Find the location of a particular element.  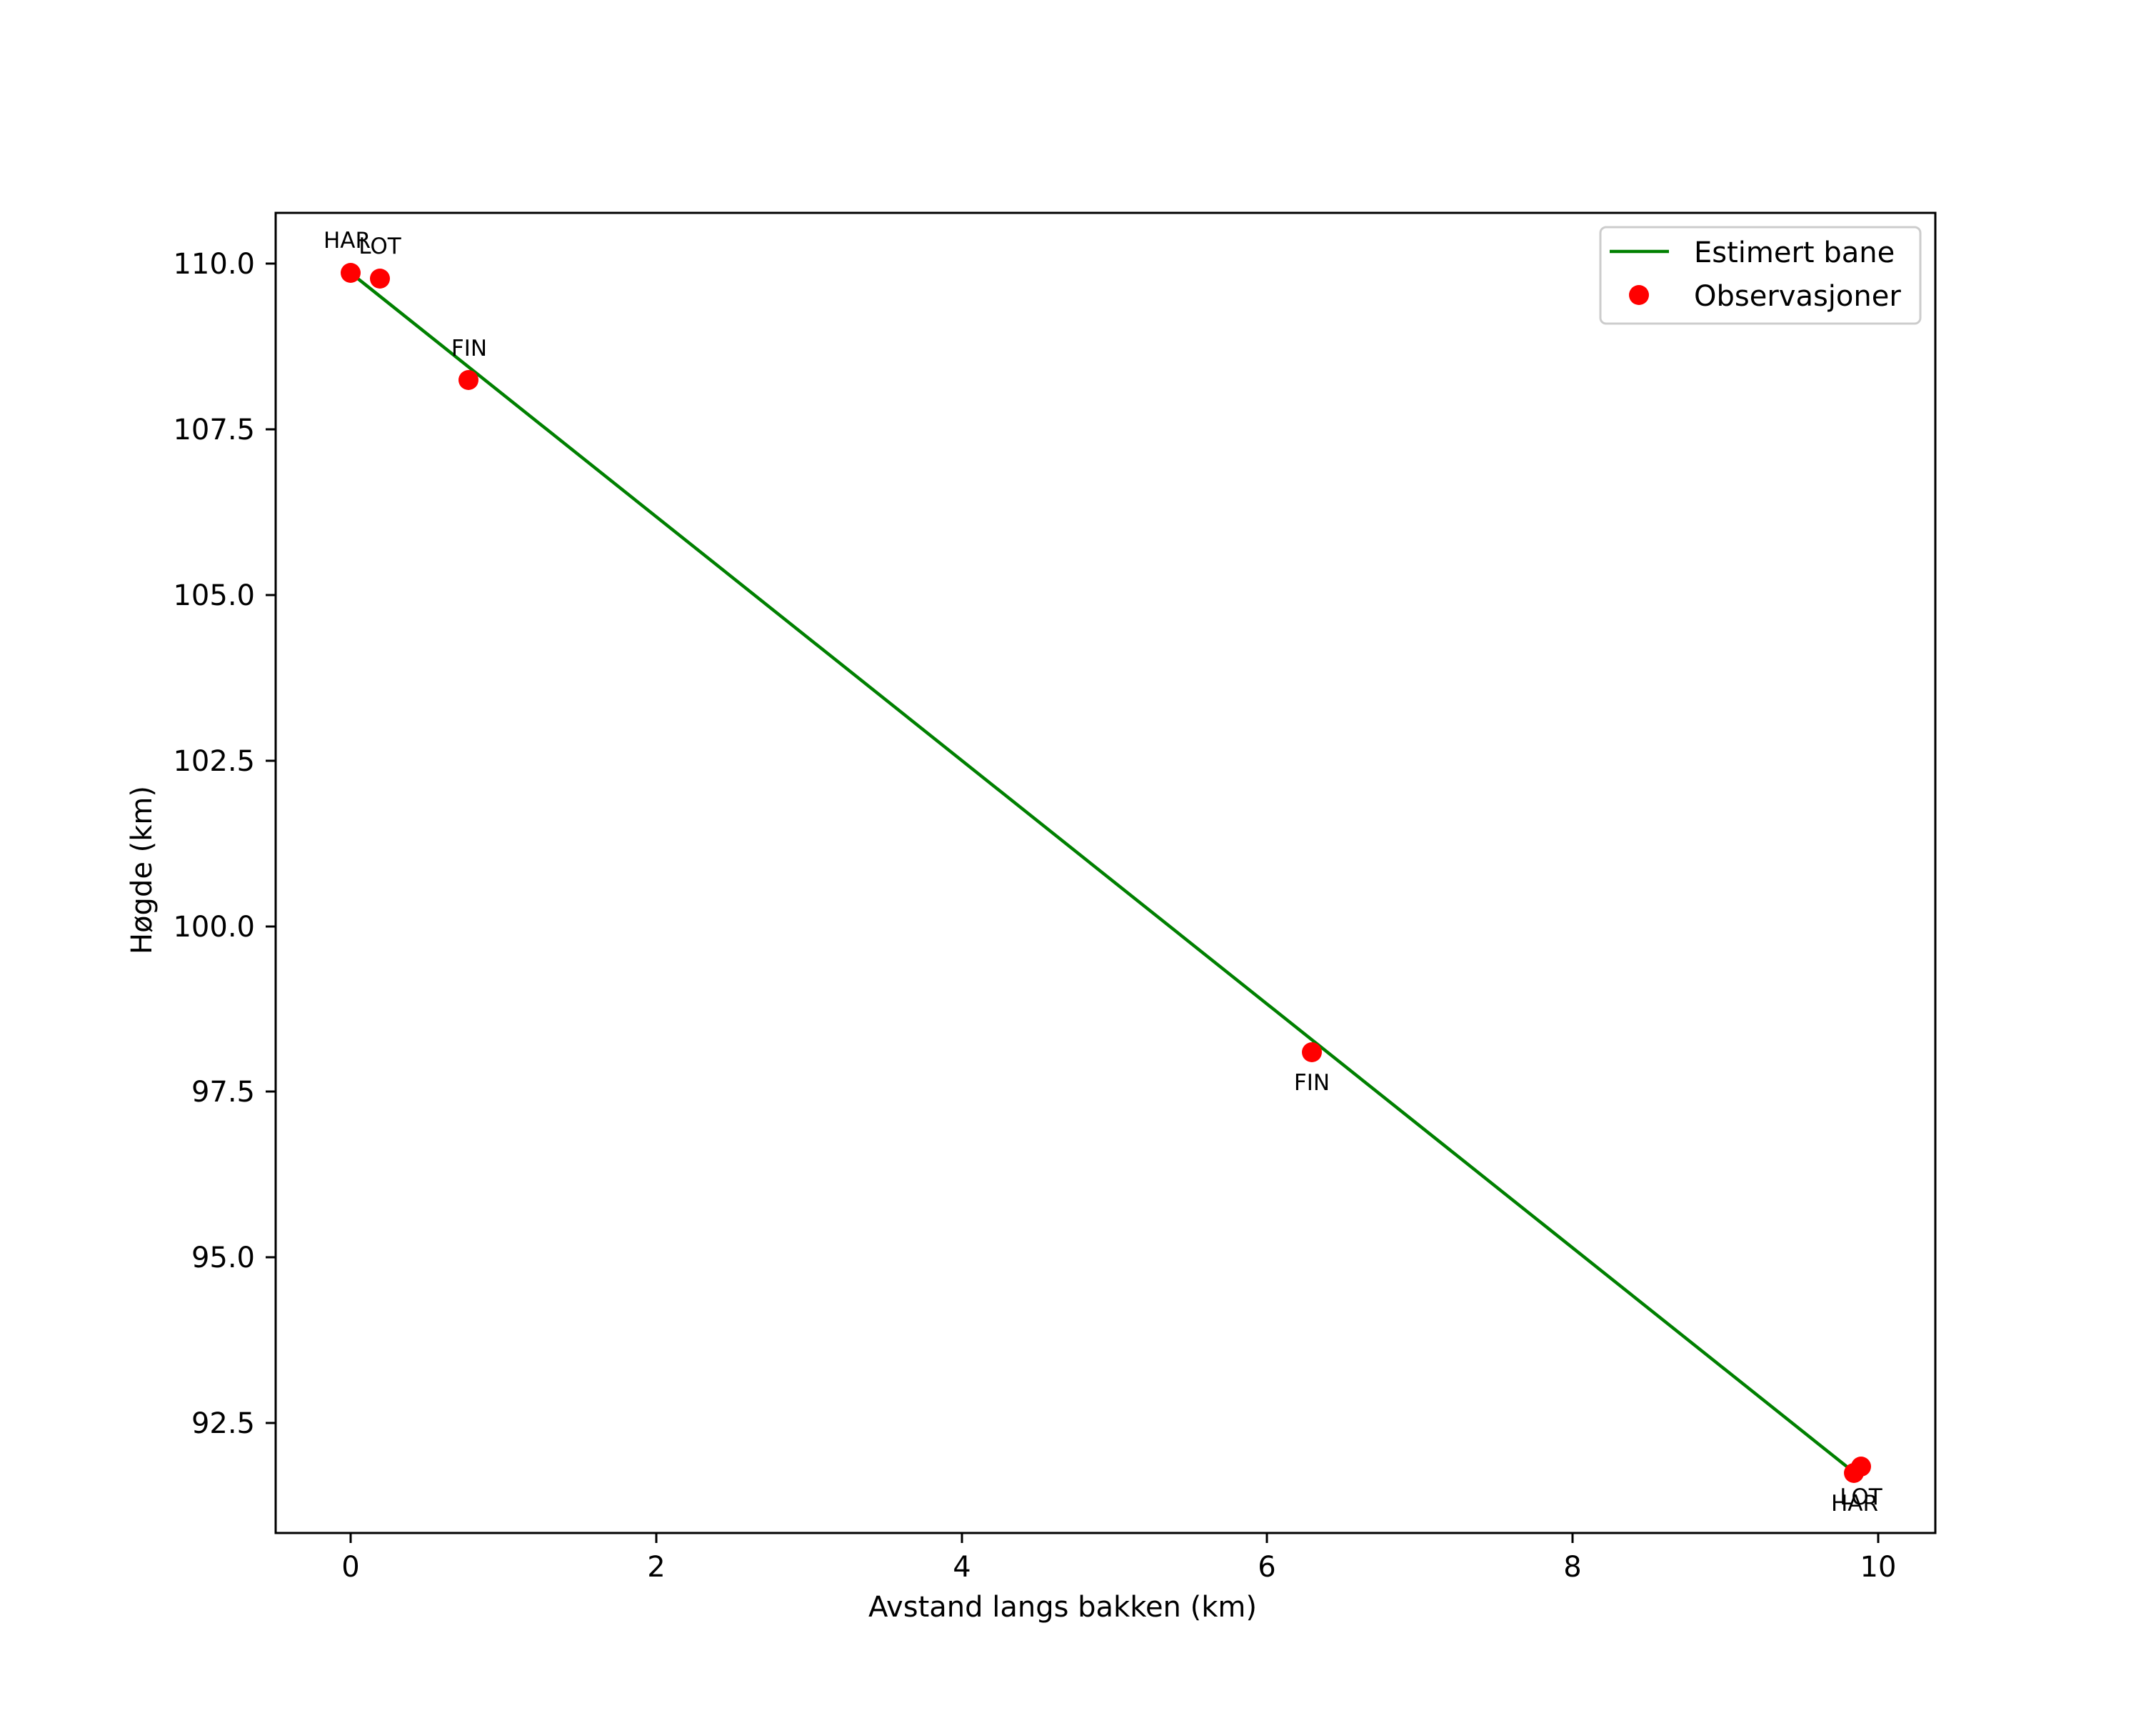

y-tick-label: 105.0 is located at coordinates (214, 595).